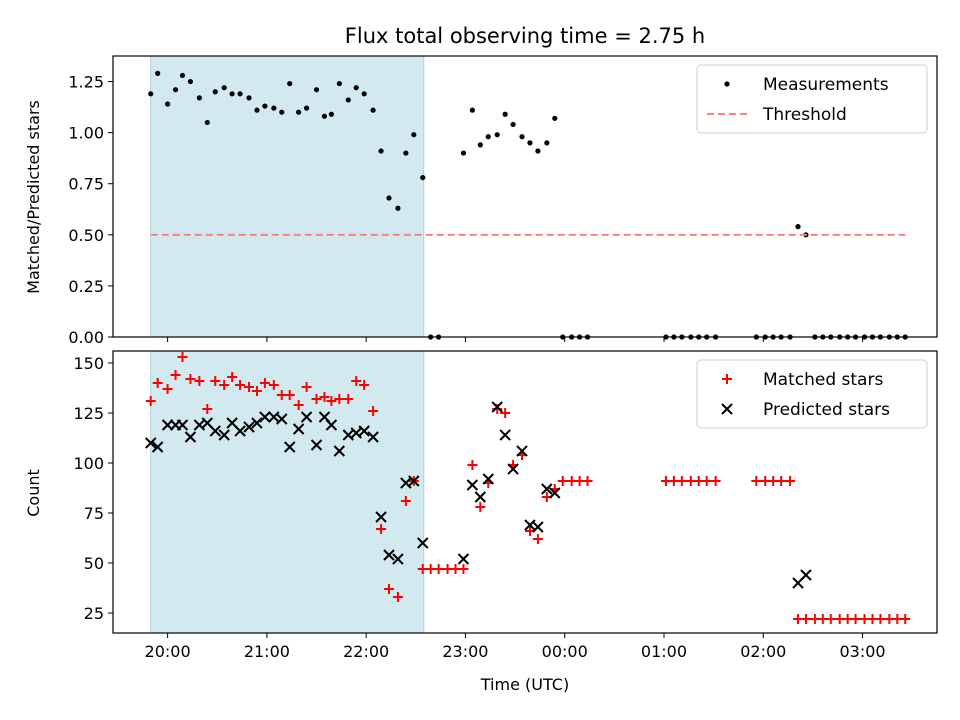 The width and height of the screenshot is (960, 720). What do you see at coordinates (86, 235) in the screenshot?
I see `y-tick-label: 0.50` at bounding box center [86, 235].